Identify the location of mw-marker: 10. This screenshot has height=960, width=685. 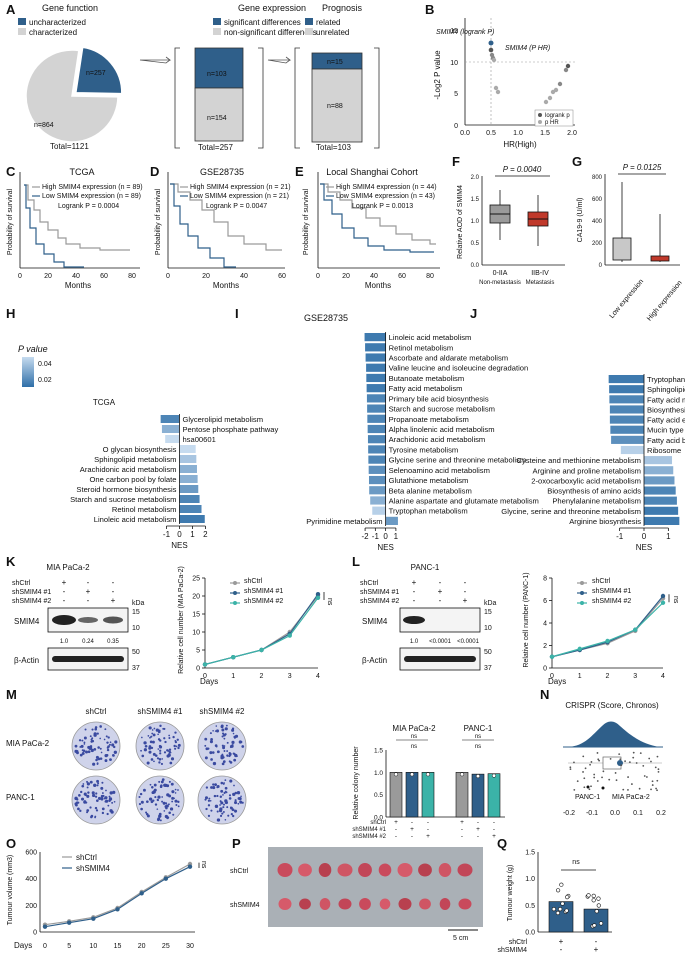
(136, 628).